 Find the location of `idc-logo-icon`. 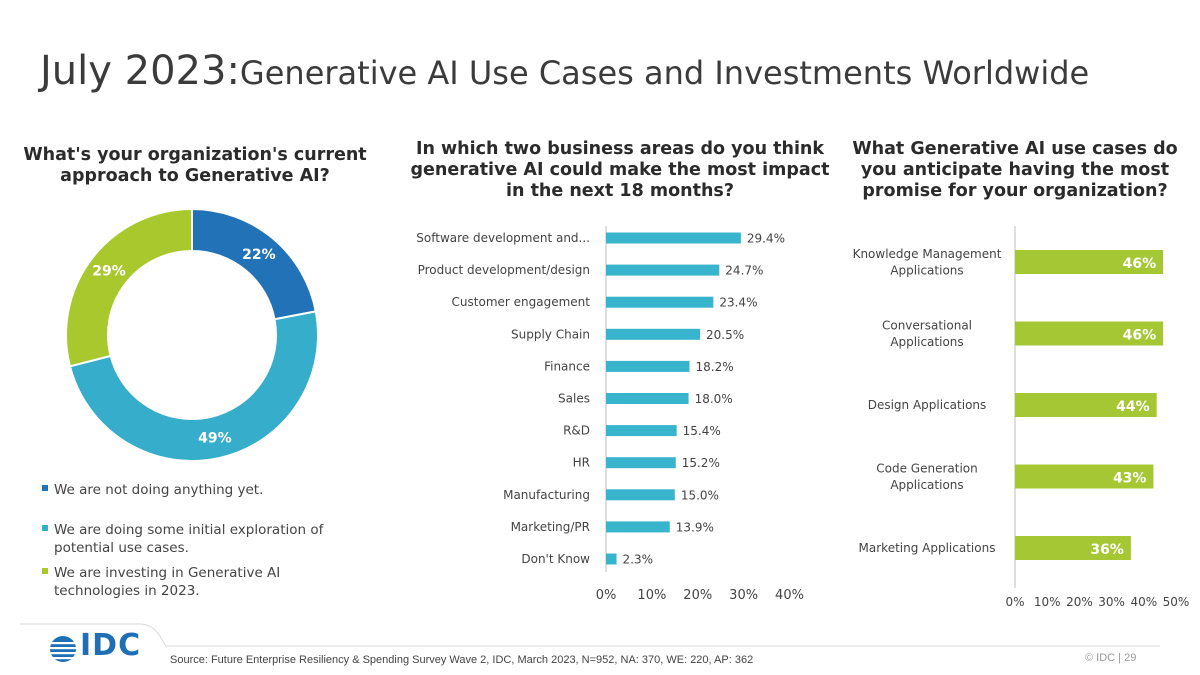

idc-logo-icon is located at coordinates (63, 649).